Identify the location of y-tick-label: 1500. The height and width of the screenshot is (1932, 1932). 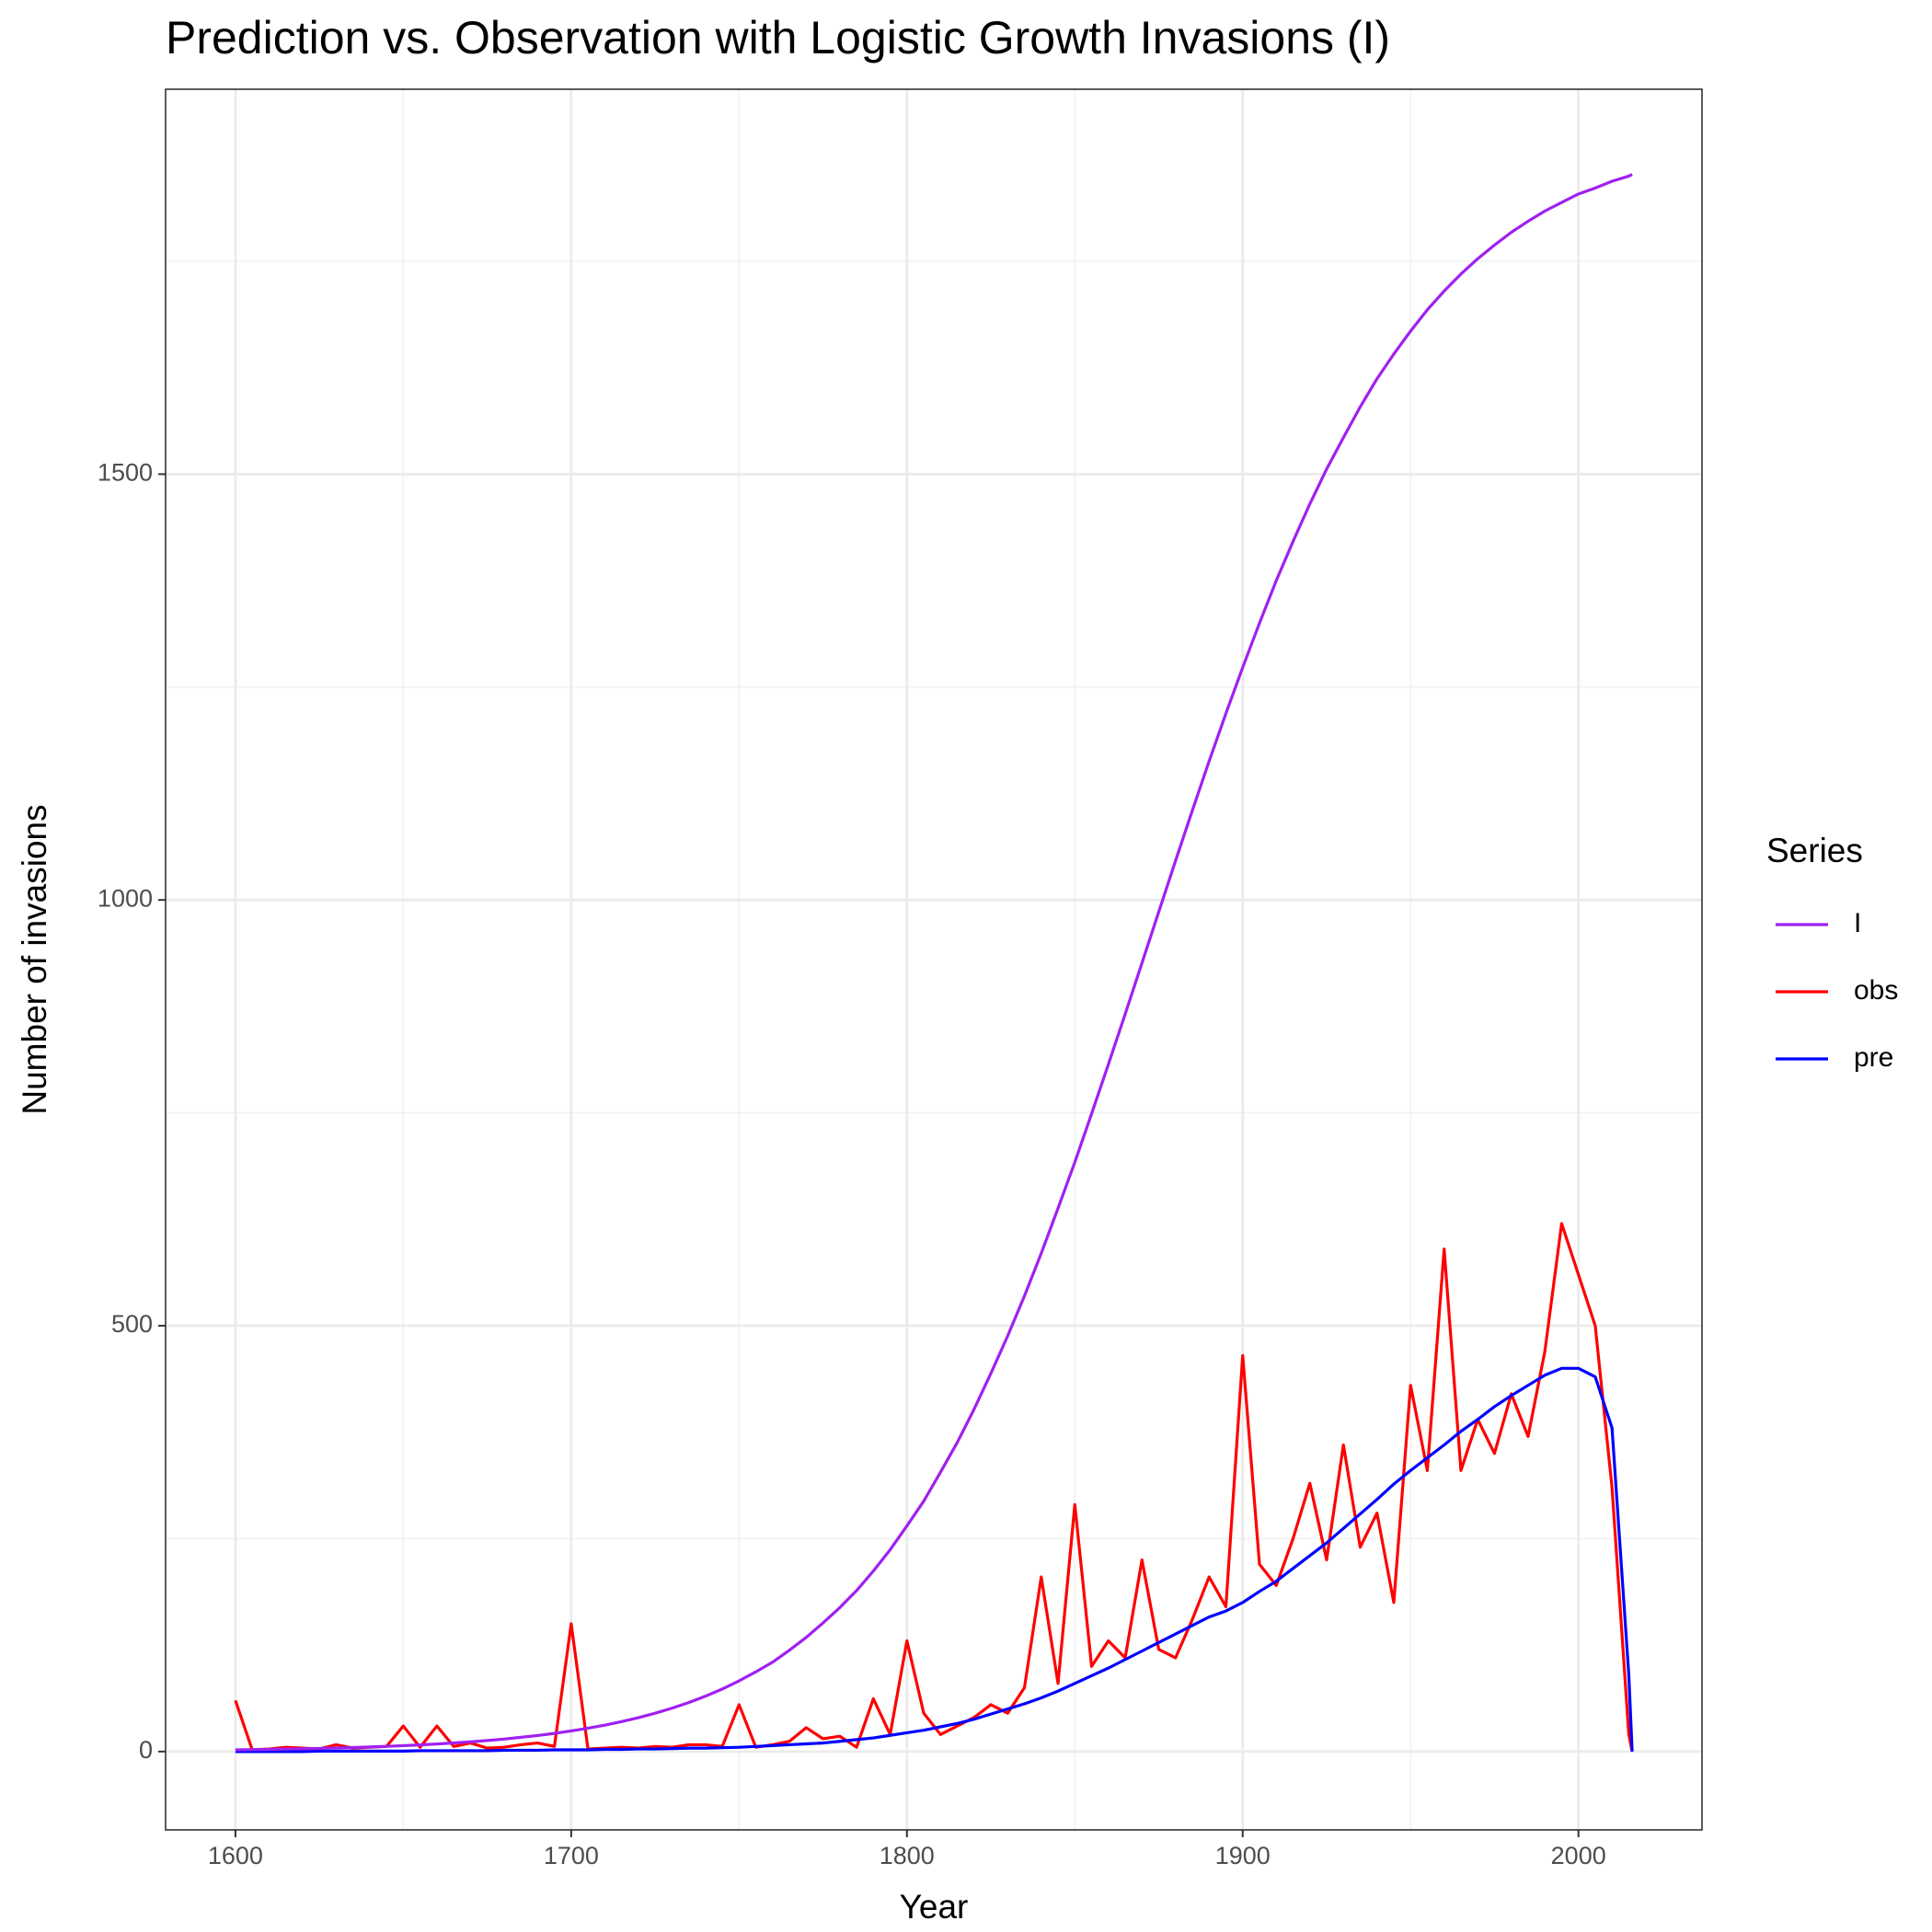
(126, 473).